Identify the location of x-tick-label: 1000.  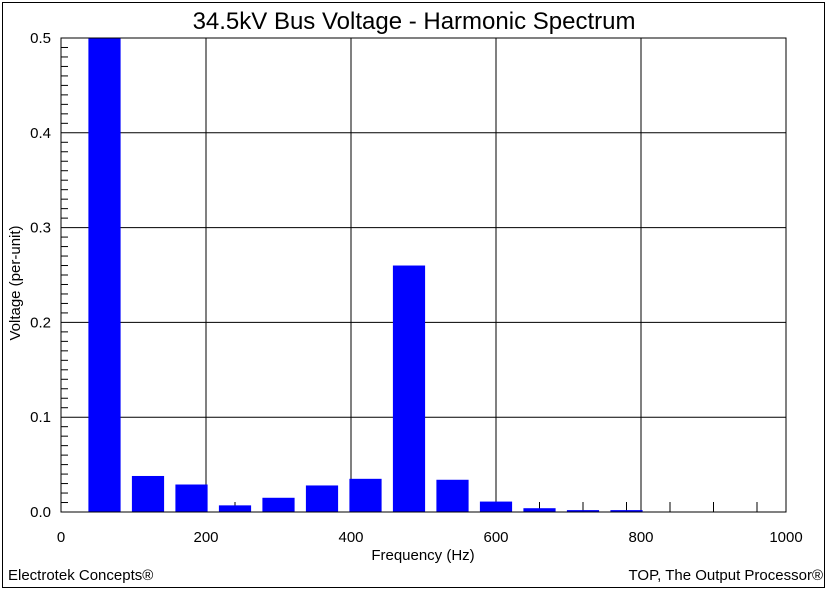
(785, 537).